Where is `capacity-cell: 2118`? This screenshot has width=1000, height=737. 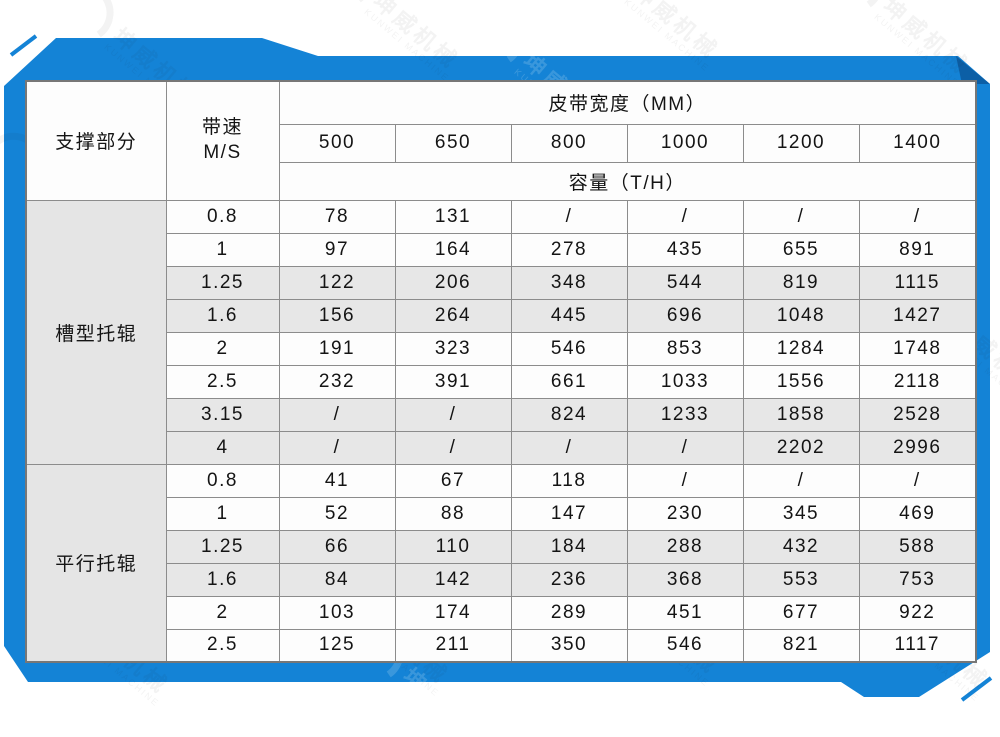
capacity-cell: 2118 is located at coordinates (917, 381).